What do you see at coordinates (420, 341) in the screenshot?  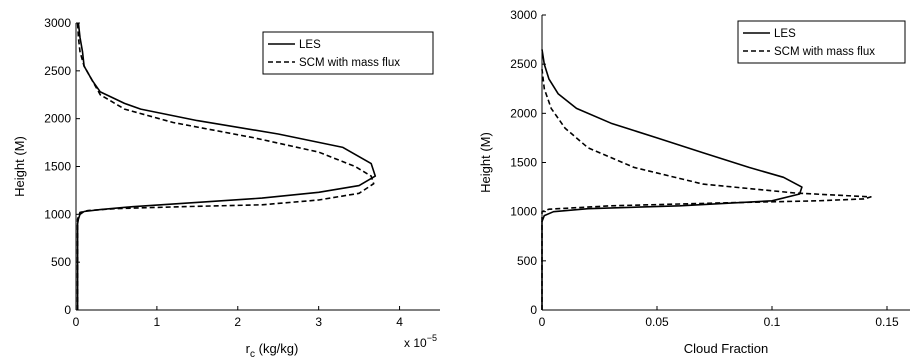 I see `x-exponent-label: x 10−5` at bounding box center [420, 341].